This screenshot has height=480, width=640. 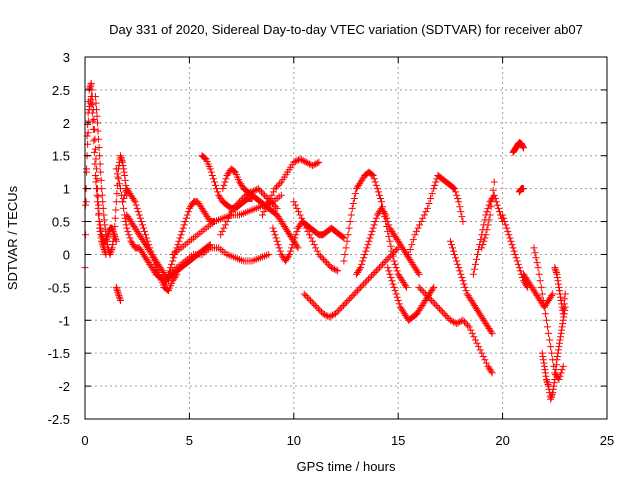 I want to click on series-arc-10.5-13-low, so click(x=351, y=282).